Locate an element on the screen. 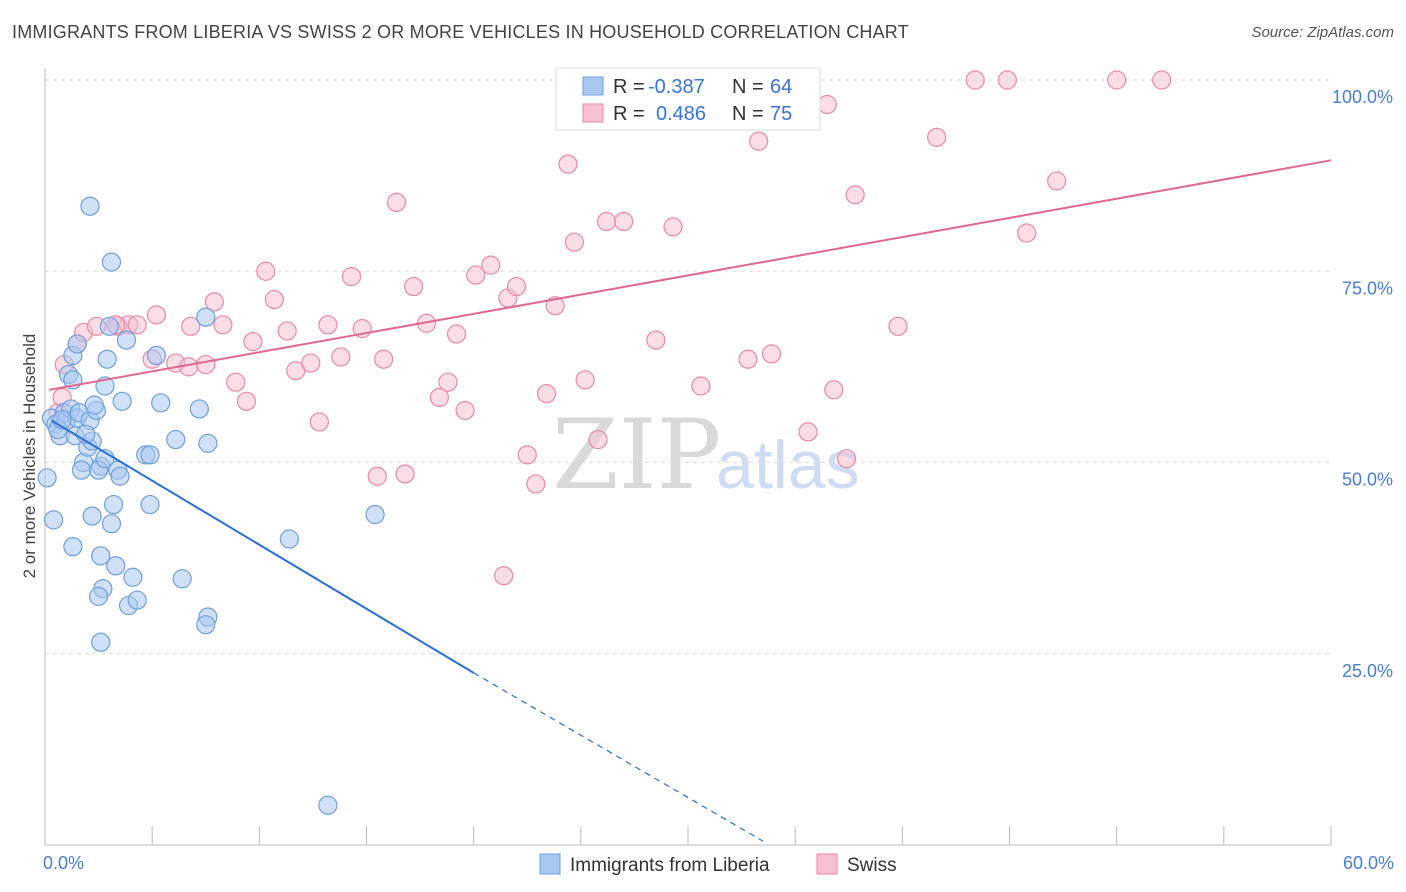 The height and width of the screenshot is (892, 1406). stats-legend: R = -0.387 N = 64 R = 0.486 N = 75 is located at coordinates (688, 99).